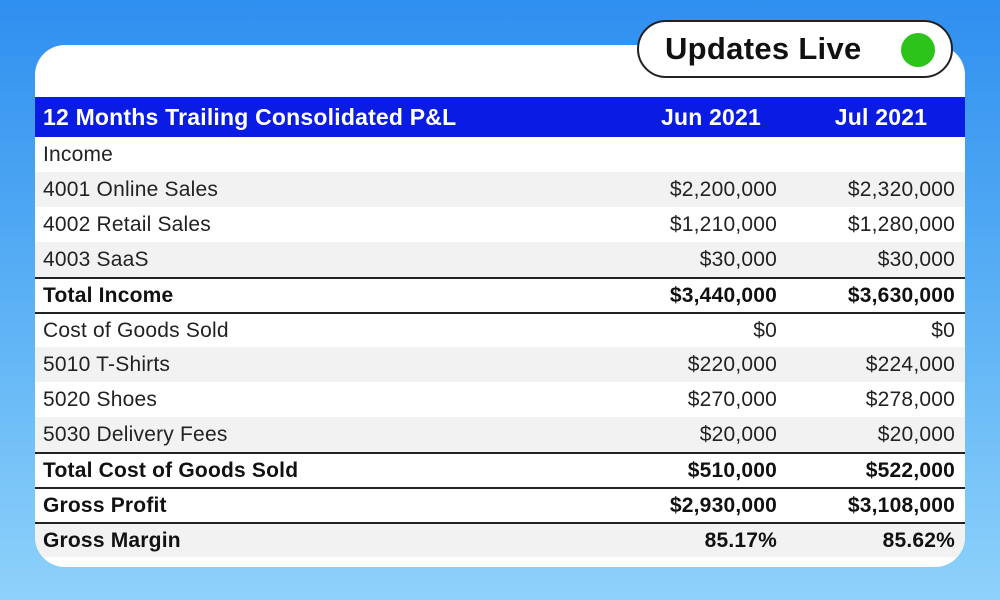  What do you see at coordinates (881, 116) in the screenshot?
I see `column-header-jul-2021: Jul 2021` at bounding box center [881, 116].